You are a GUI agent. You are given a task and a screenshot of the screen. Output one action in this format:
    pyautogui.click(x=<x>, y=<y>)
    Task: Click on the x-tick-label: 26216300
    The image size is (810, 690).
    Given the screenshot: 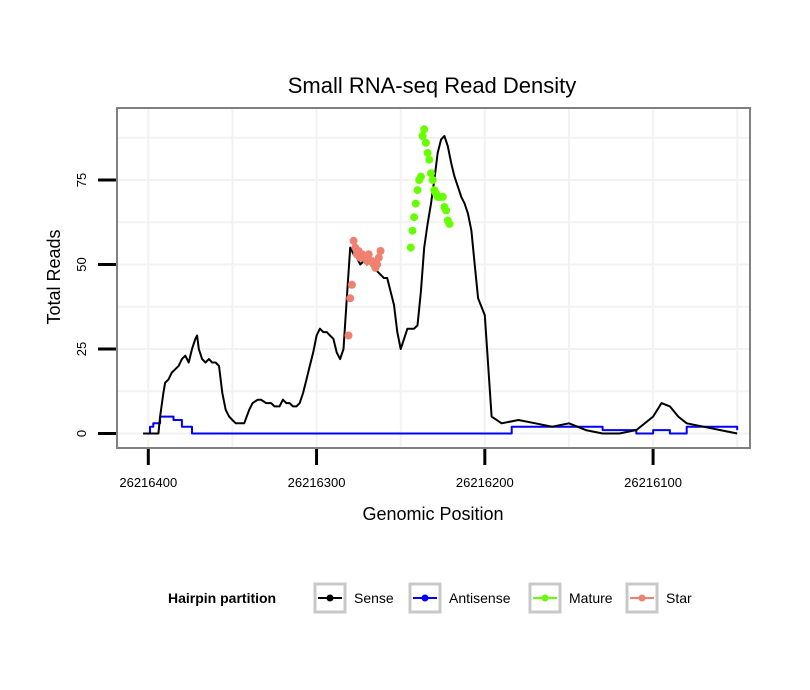 What is the action you would take?
    pyautogui.click(x=317, y=482)
    